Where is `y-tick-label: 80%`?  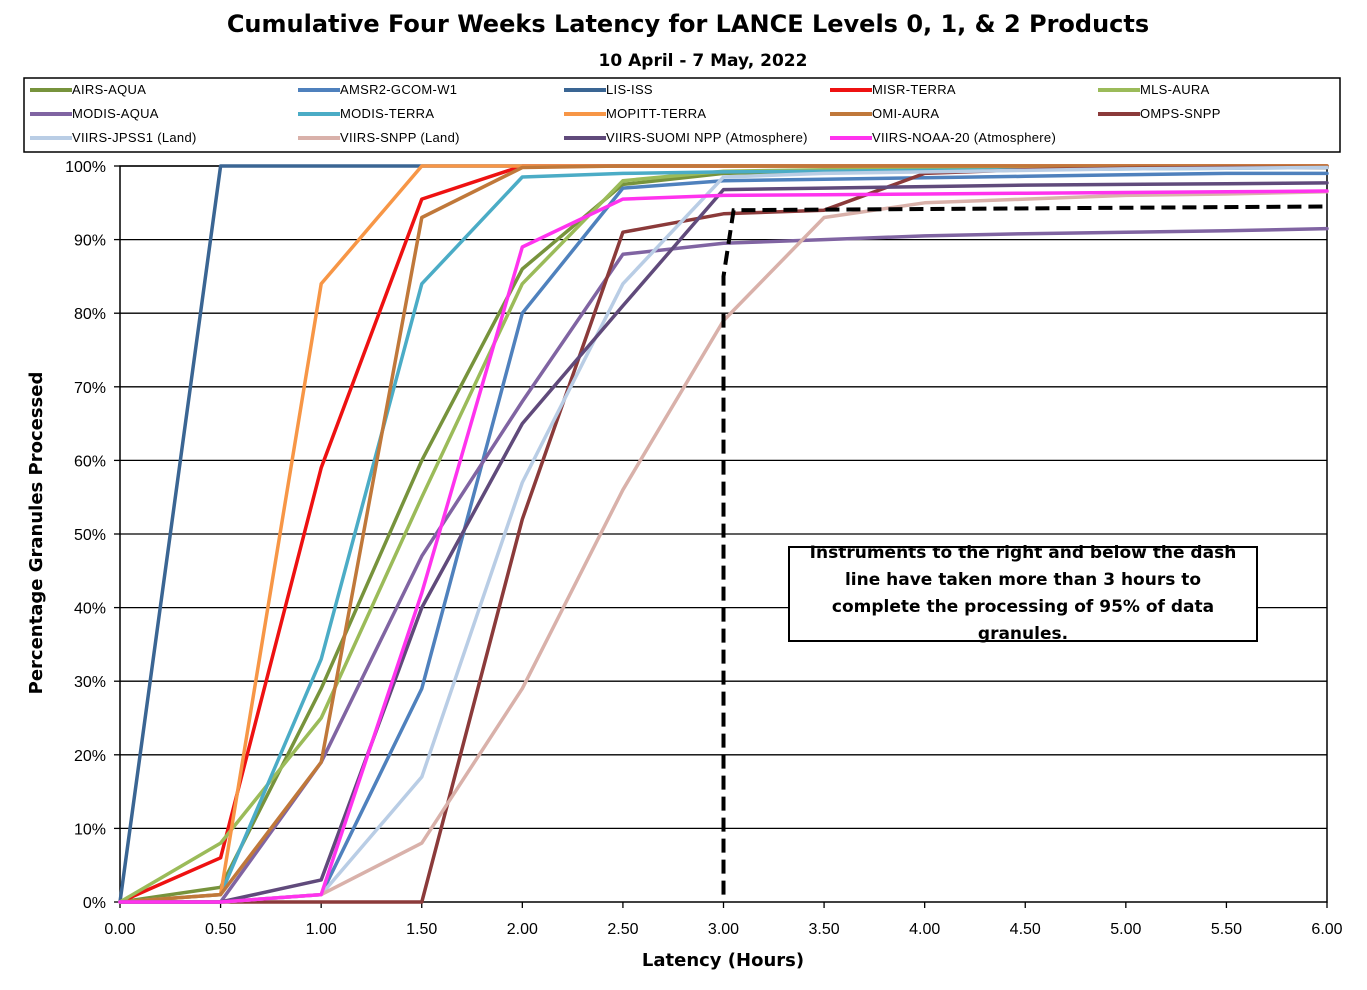
y-tick-label: 80% is located at coordinates (90, 314).